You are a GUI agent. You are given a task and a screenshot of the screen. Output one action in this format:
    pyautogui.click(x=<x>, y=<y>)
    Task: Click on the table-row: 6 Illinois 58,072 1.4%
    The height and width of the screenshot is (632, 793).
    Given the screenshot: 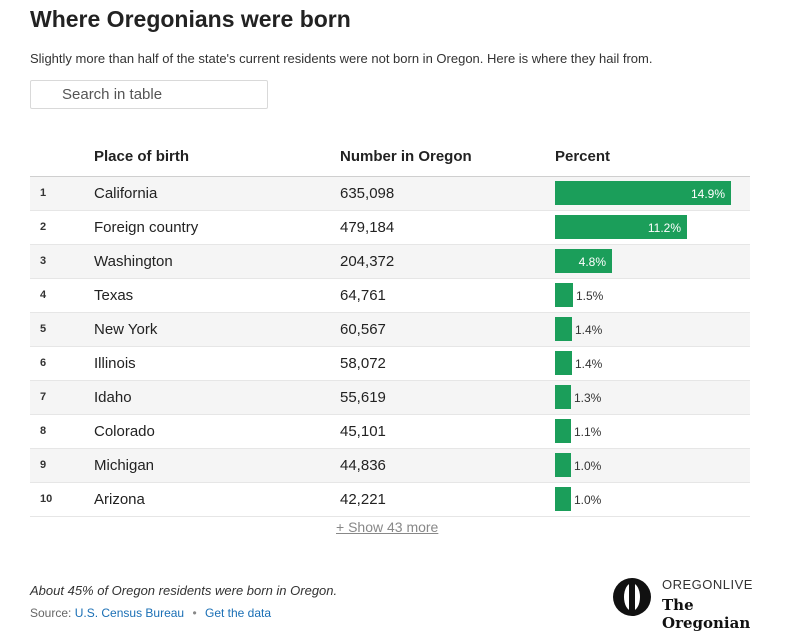 What is the action you would take?
    pyautogui.click(x=390, y=364)
    